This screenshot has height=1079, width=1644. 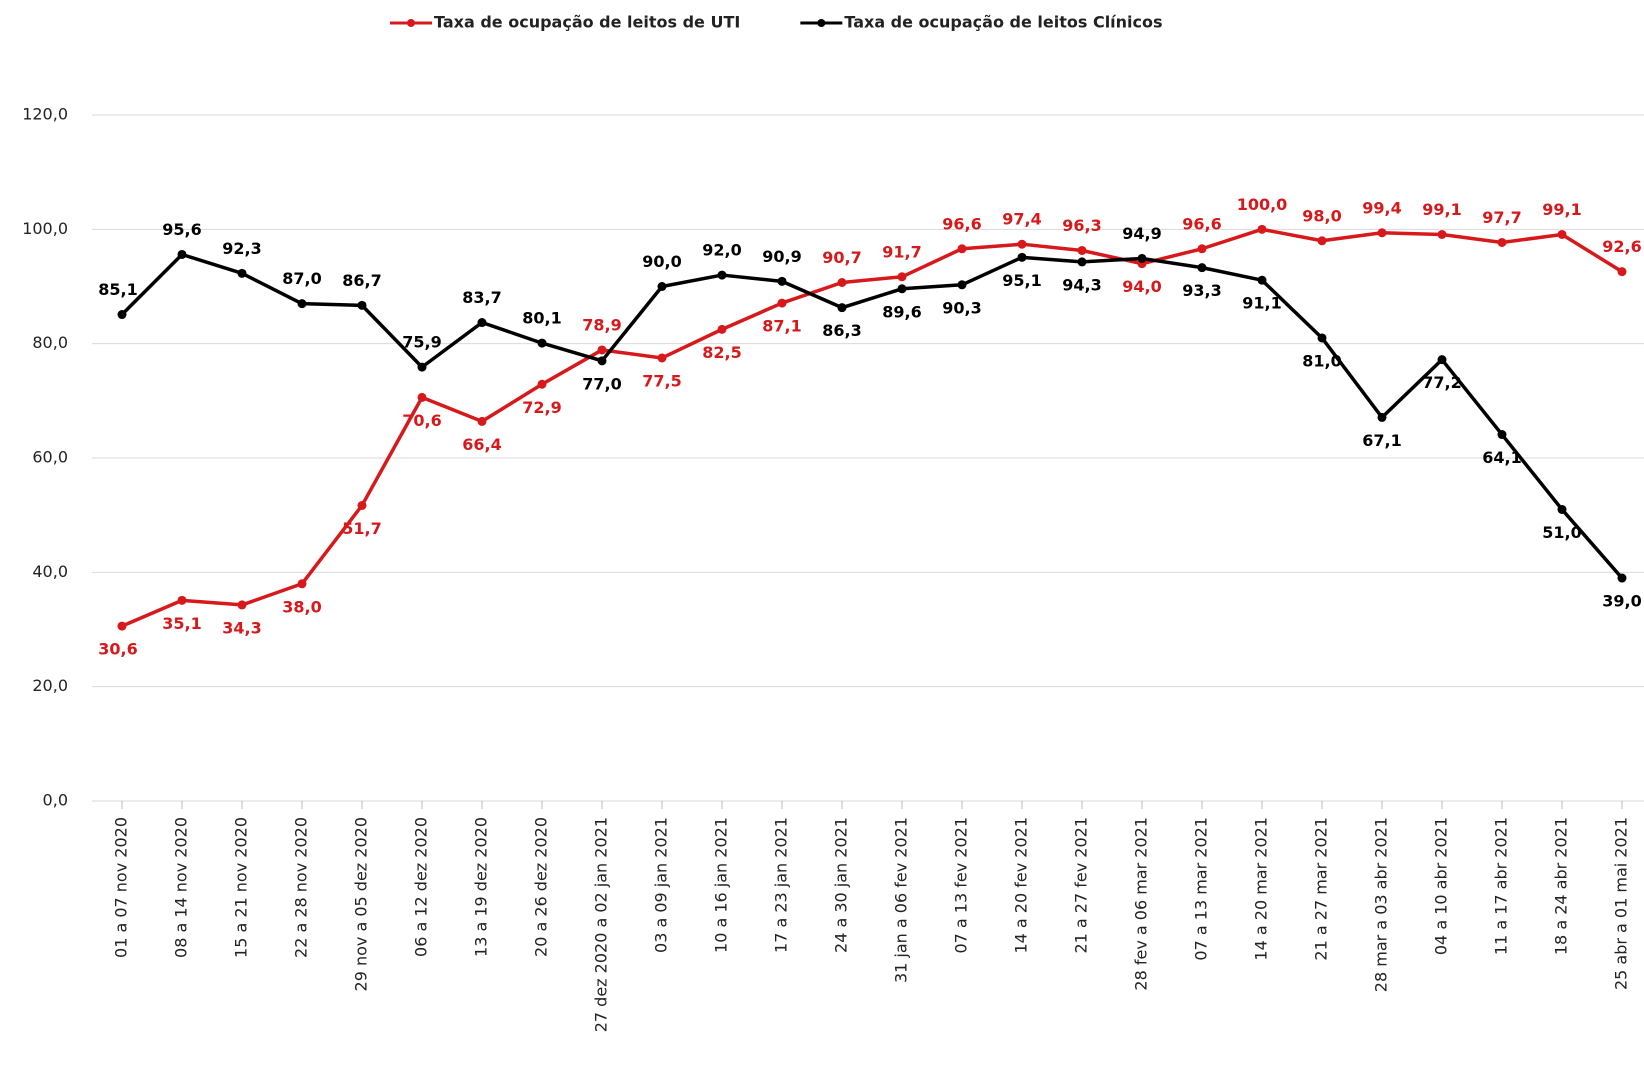 I want to click on x-tick-label: 17 a 23 jan 2021, so click(x=781, y=885).